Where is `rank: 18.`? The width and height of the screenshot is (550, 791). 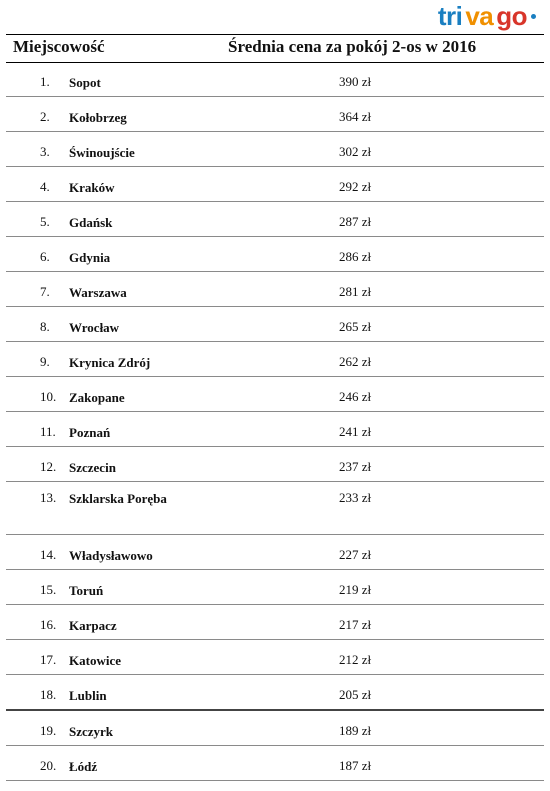 rank: 18. is located at coordinates (48, 694).